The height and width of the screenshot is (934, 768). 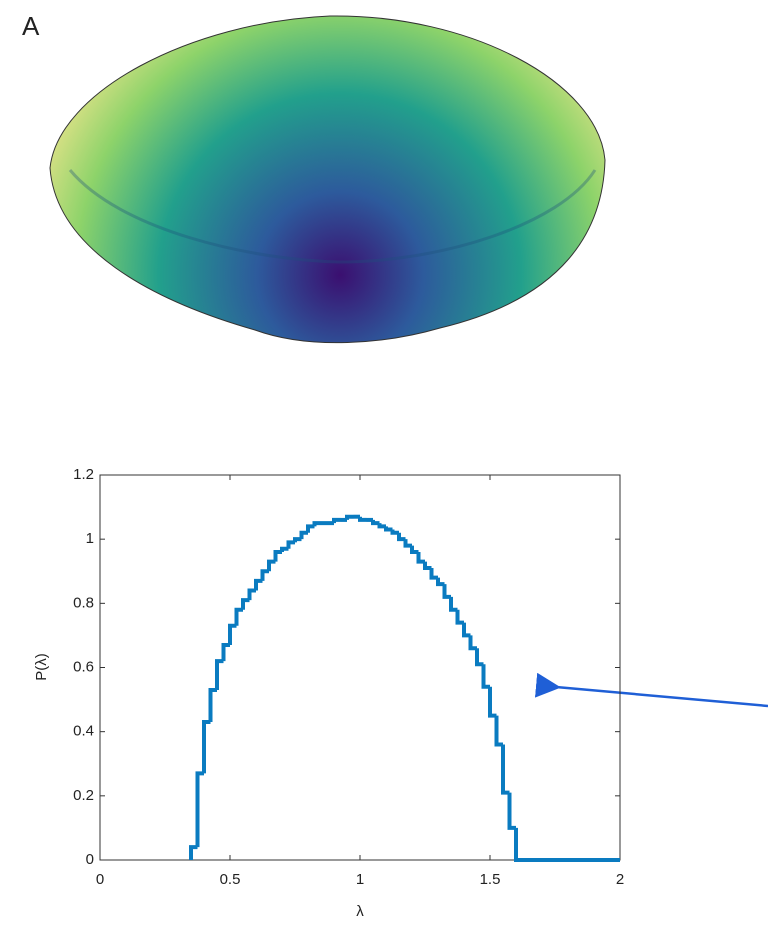 I want to click on y-tick-label: 0.6, so click(x=83, y=666).